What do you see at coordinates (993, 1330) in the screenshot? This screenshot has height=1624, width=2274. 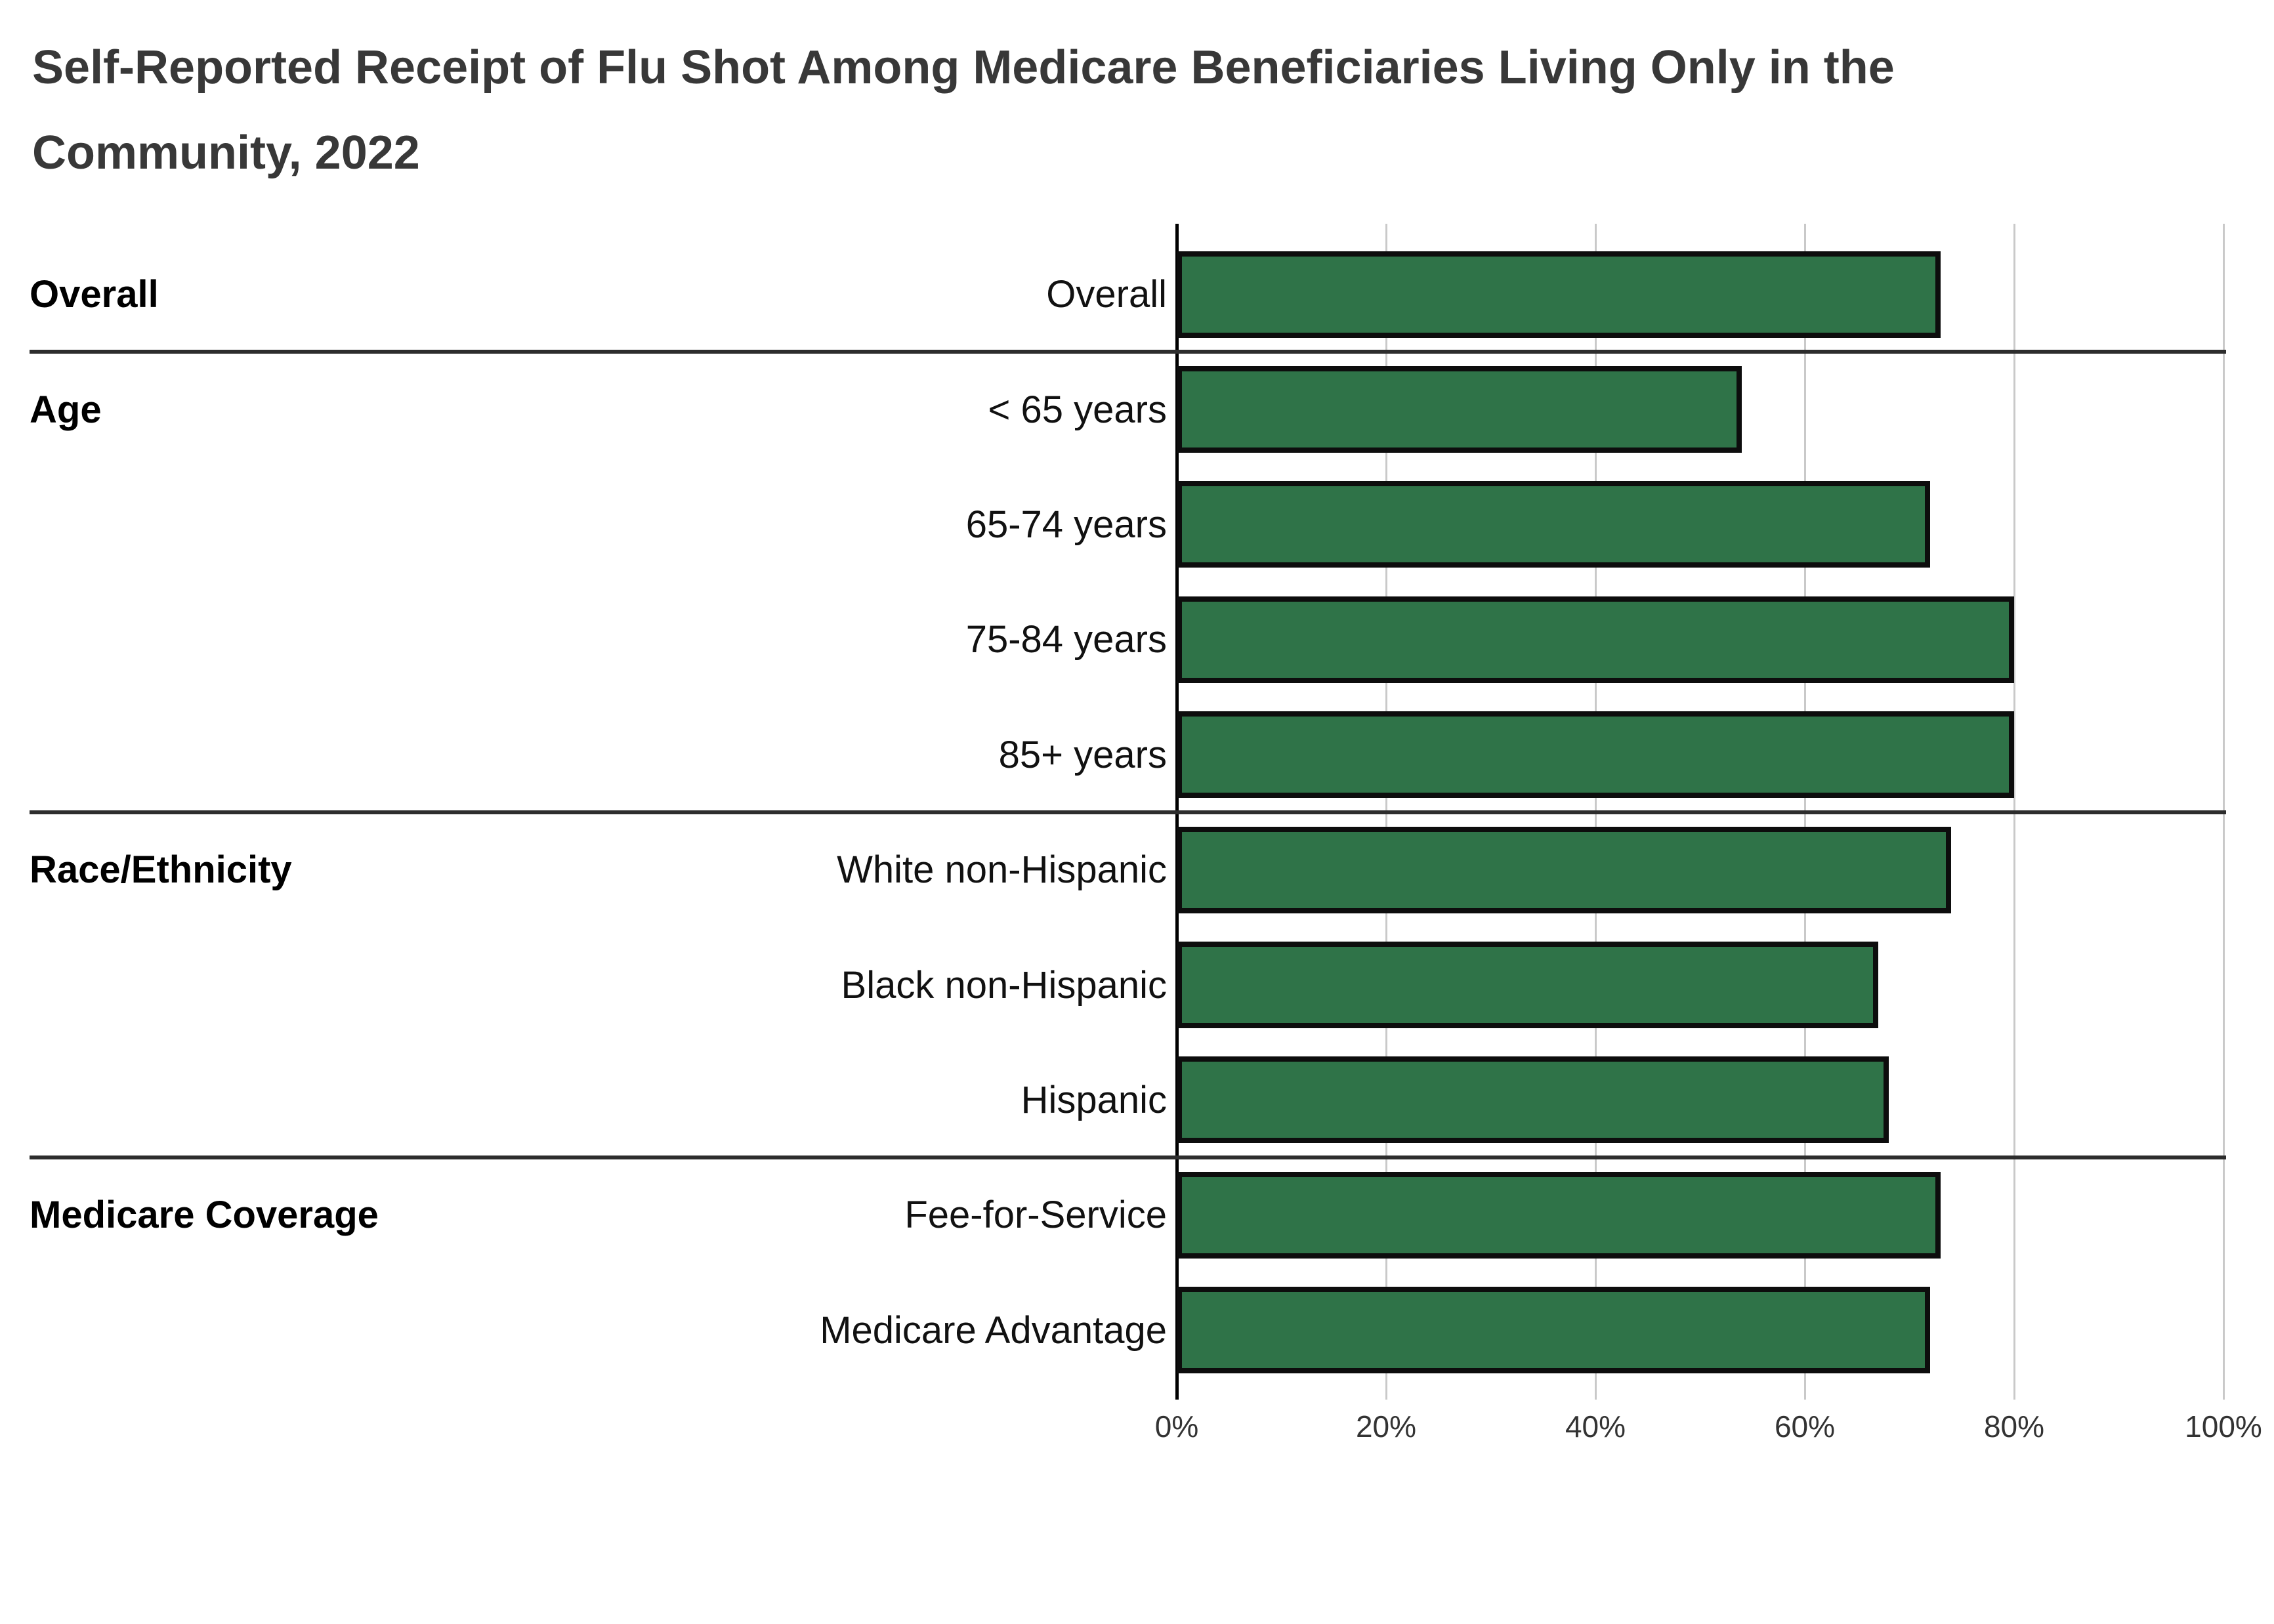 I see `category-label: Medicare Advantage` at bounding box center [993, 1330].